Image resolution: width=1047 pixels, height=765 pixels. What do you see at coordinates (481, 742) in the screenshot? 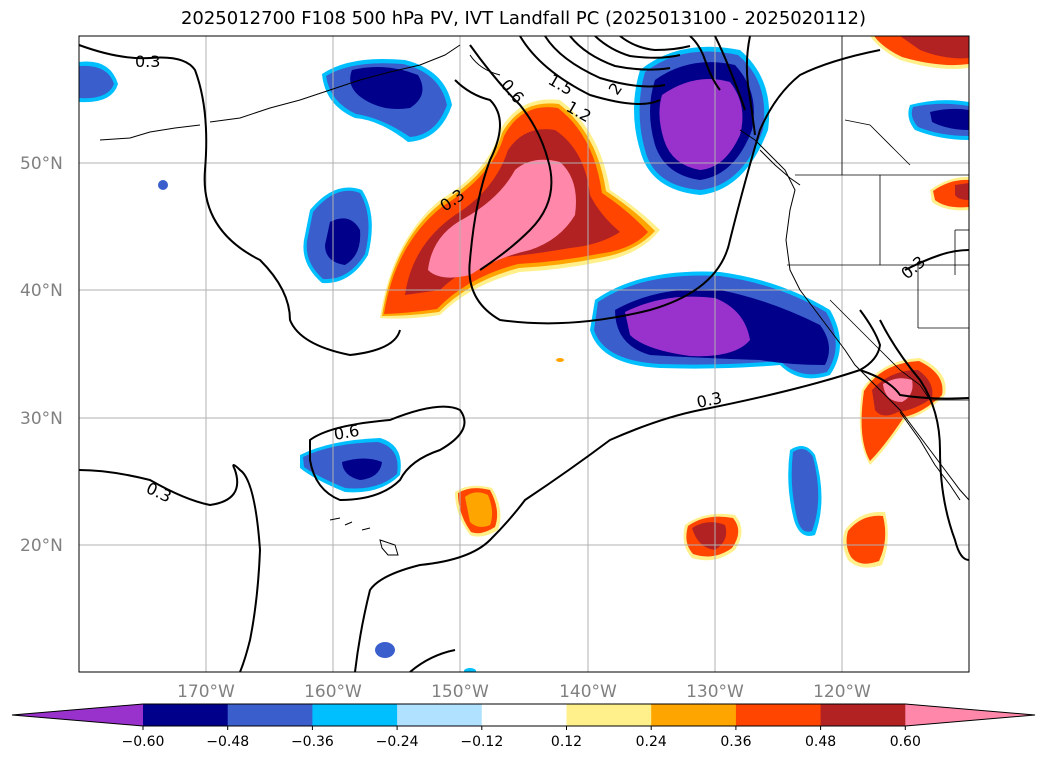
I see `colorbar-tick-label: −0.12` at bounding box center [481, 742].